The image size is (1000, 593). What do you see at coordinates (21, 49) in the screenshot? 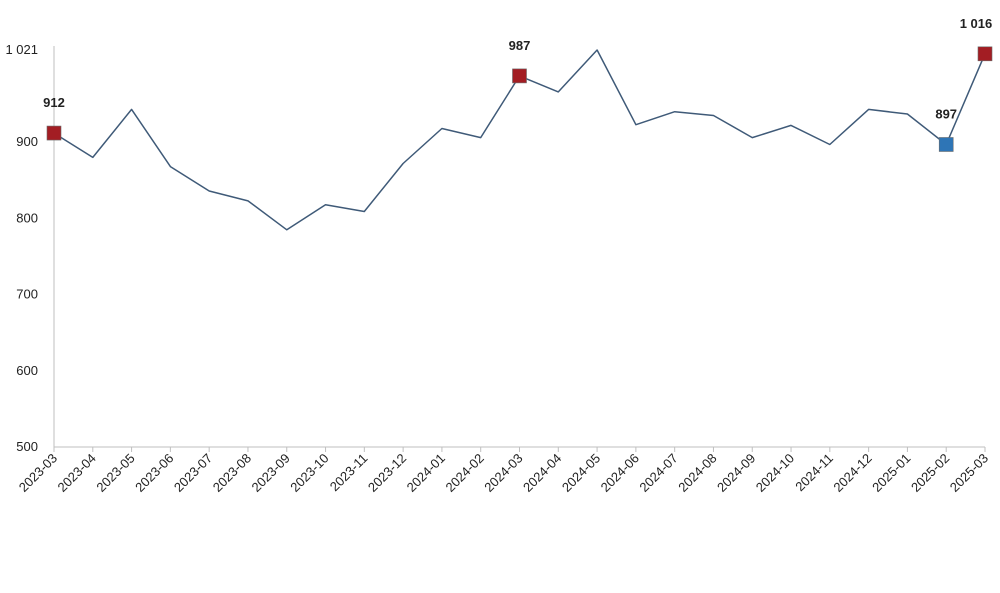
I see `y-tick-label: 1 021` at bounding box center [21, 49].